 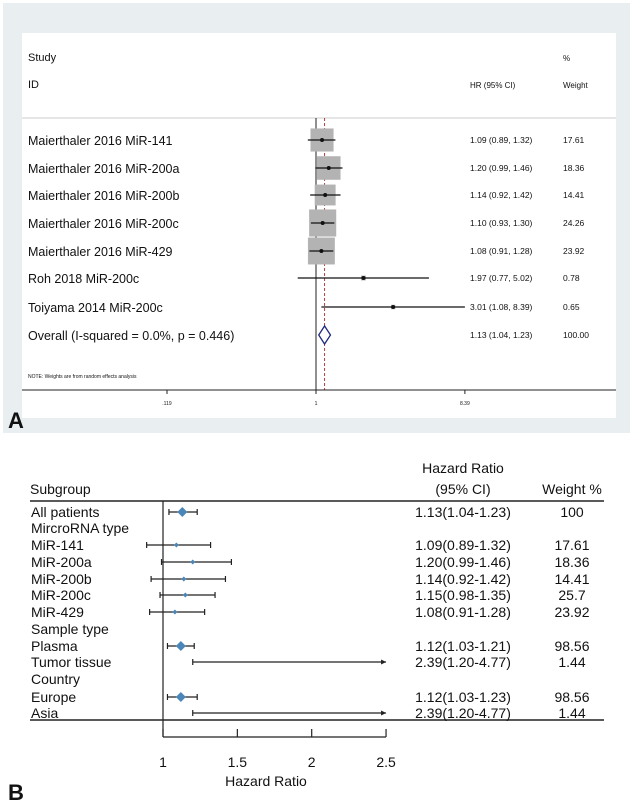 I want to click on hr-value: 1.12(1.03-1.21), so click(x=463, y=646).